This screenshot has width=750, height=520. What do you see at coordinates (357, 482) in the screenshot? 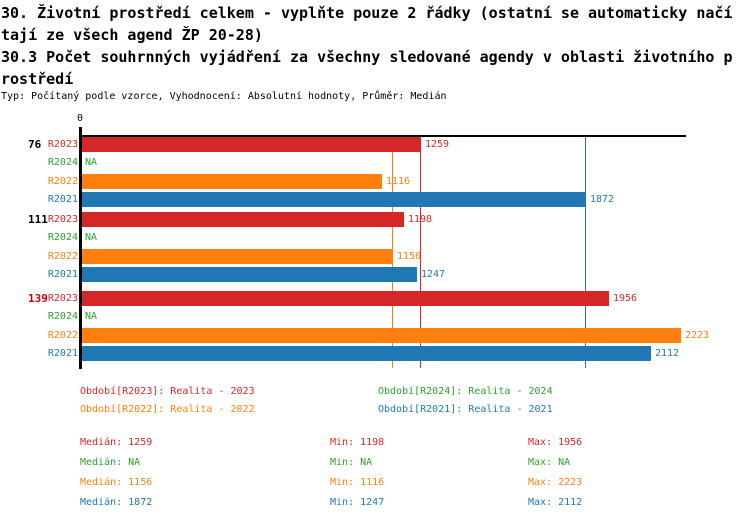
I see `stat-min-r2022: Min: 1116` at bounding box center [357, 482].